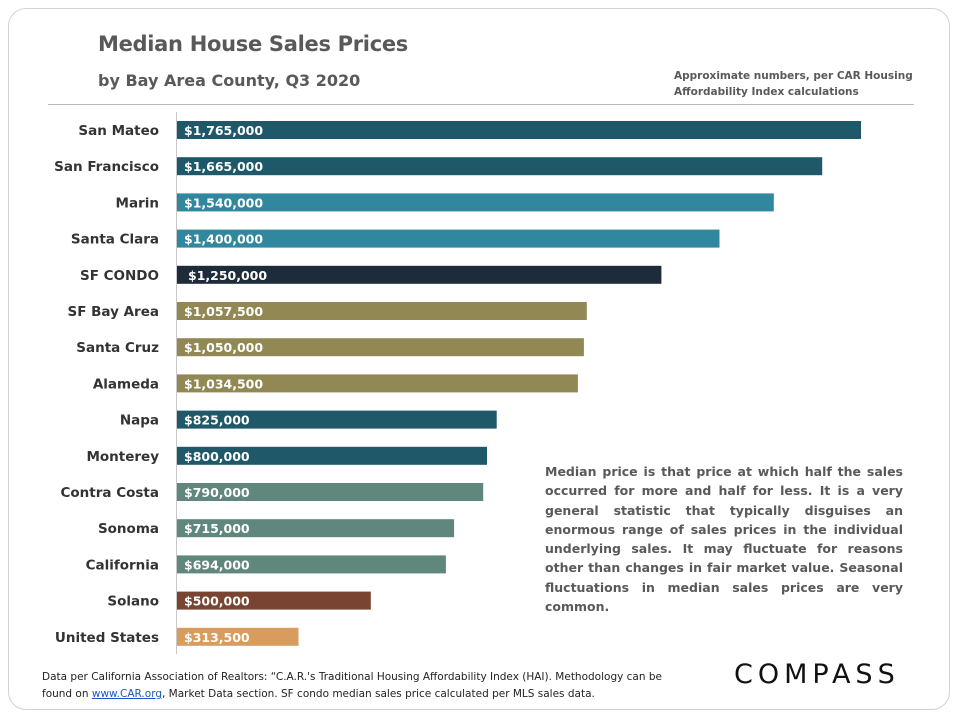 The image size is (960, 720). I want to click on value-label: $825,000, so click(217, 420).